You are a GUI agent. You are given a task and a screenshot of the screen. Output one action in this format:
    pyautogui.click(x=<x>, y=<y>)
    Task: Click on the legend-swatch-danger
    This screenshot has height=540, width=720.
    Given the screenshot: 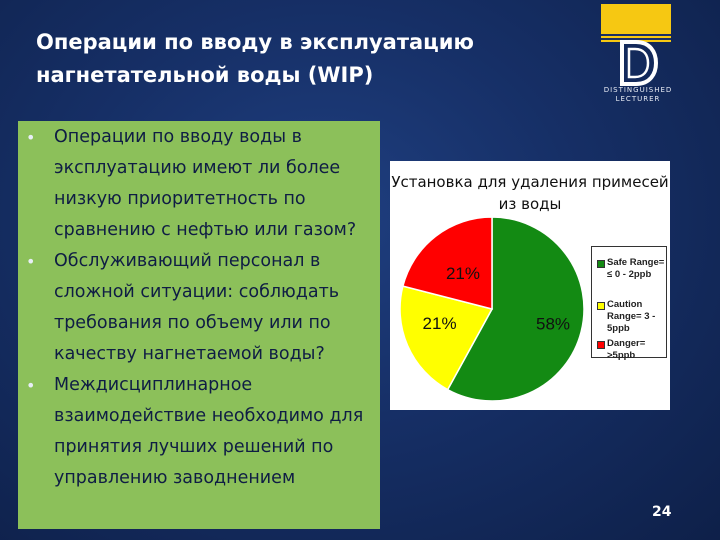 What is the action you would take?
    pyautogui.click(x=601, y=345)
    